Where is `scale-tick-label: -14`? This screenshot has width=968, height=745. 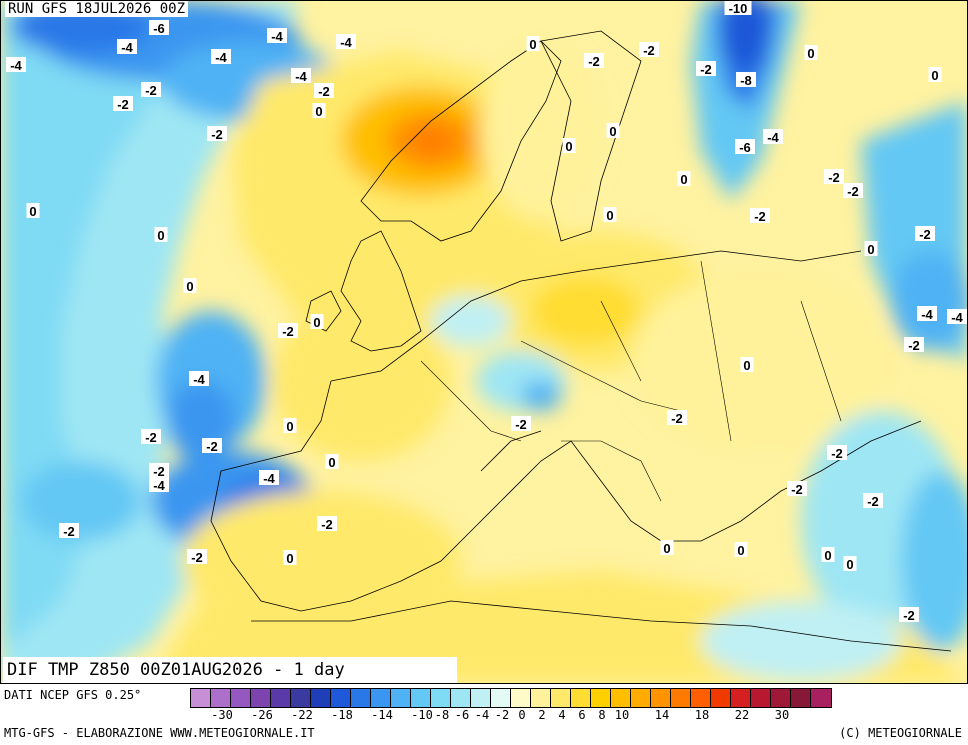 scale-tick-label: -14 is located at coordinates (382, 715).